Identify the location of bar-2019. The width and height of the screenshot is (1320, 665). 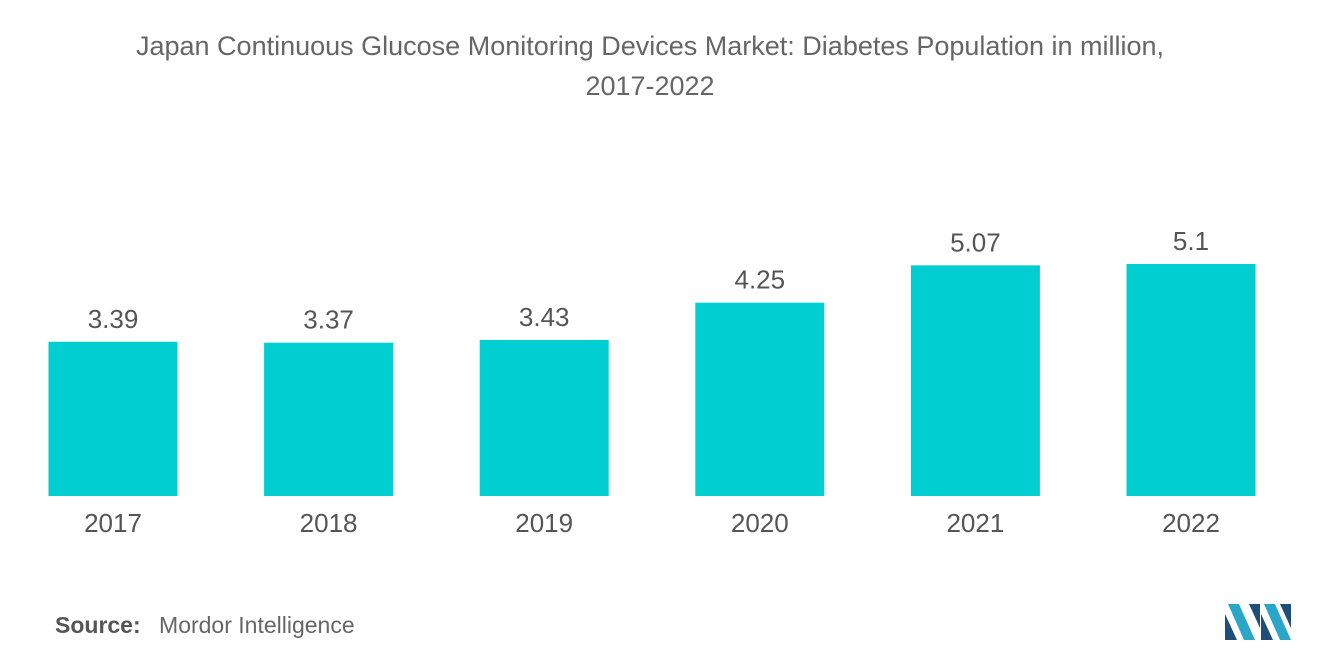
(544, 417).